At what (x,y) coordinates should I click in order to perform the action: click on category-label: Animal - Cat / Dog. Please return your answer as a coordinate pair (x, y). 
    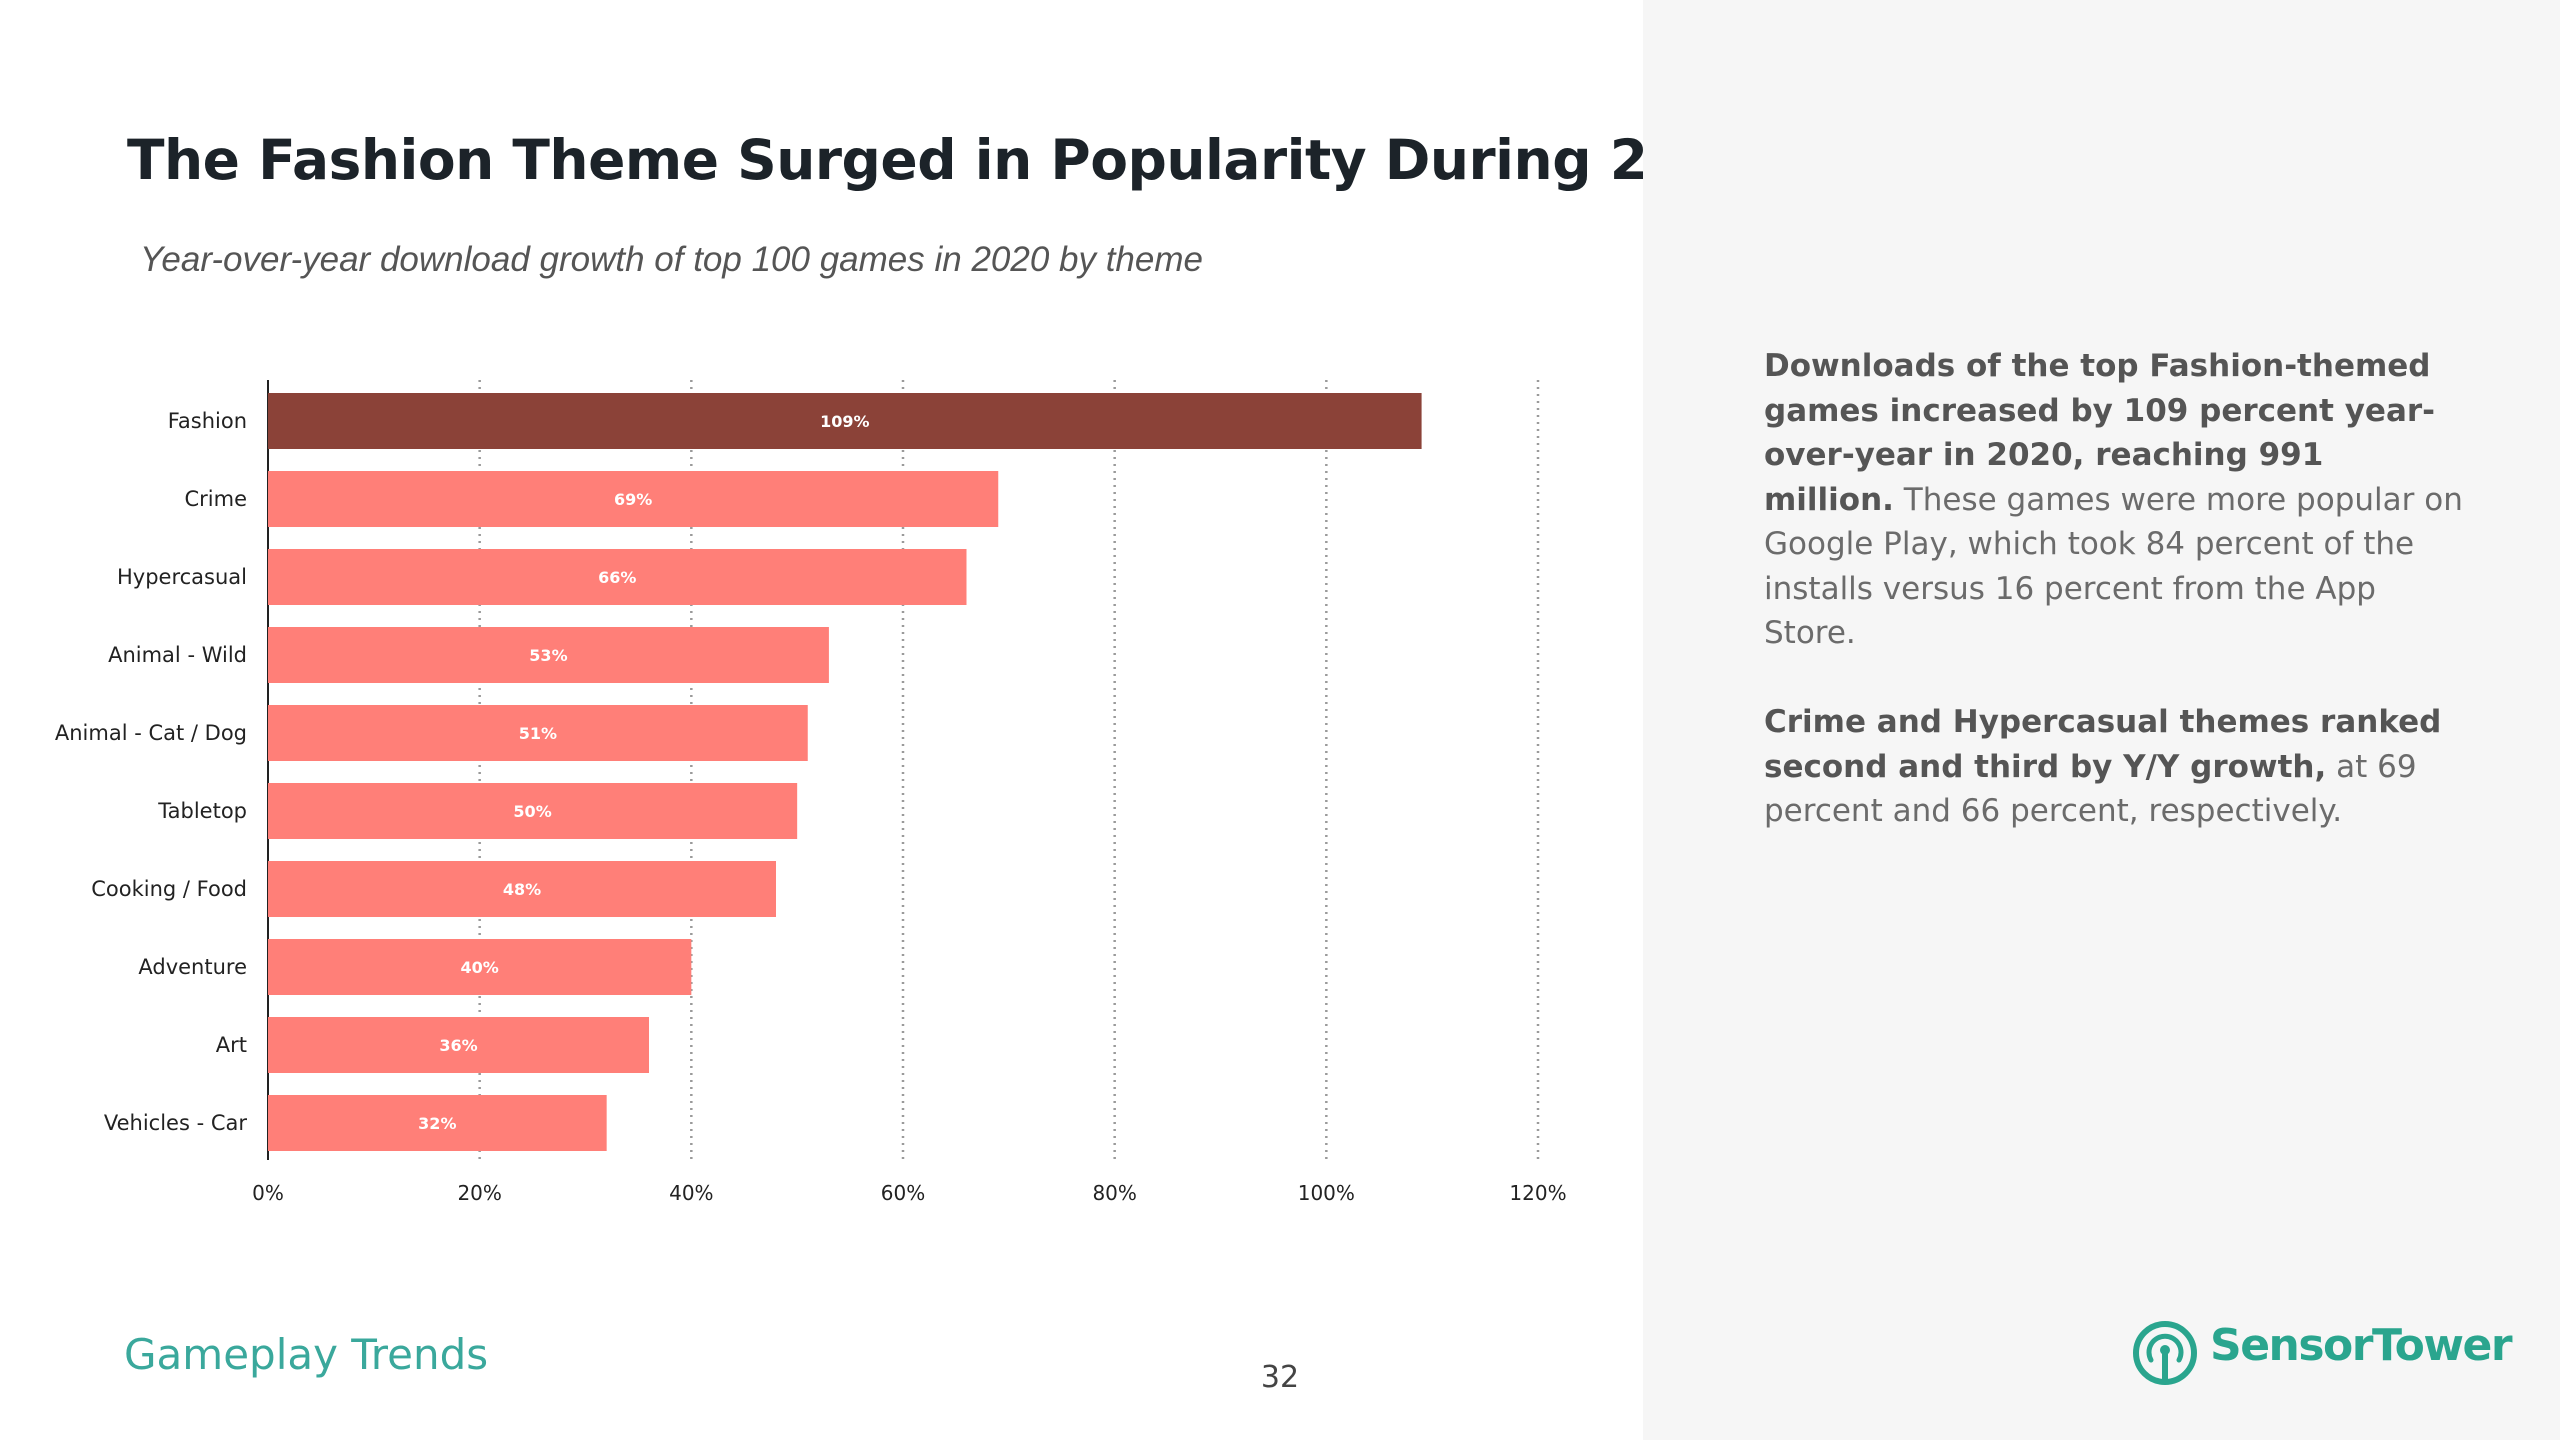
    Looking at the image, I should click on (151, 733).